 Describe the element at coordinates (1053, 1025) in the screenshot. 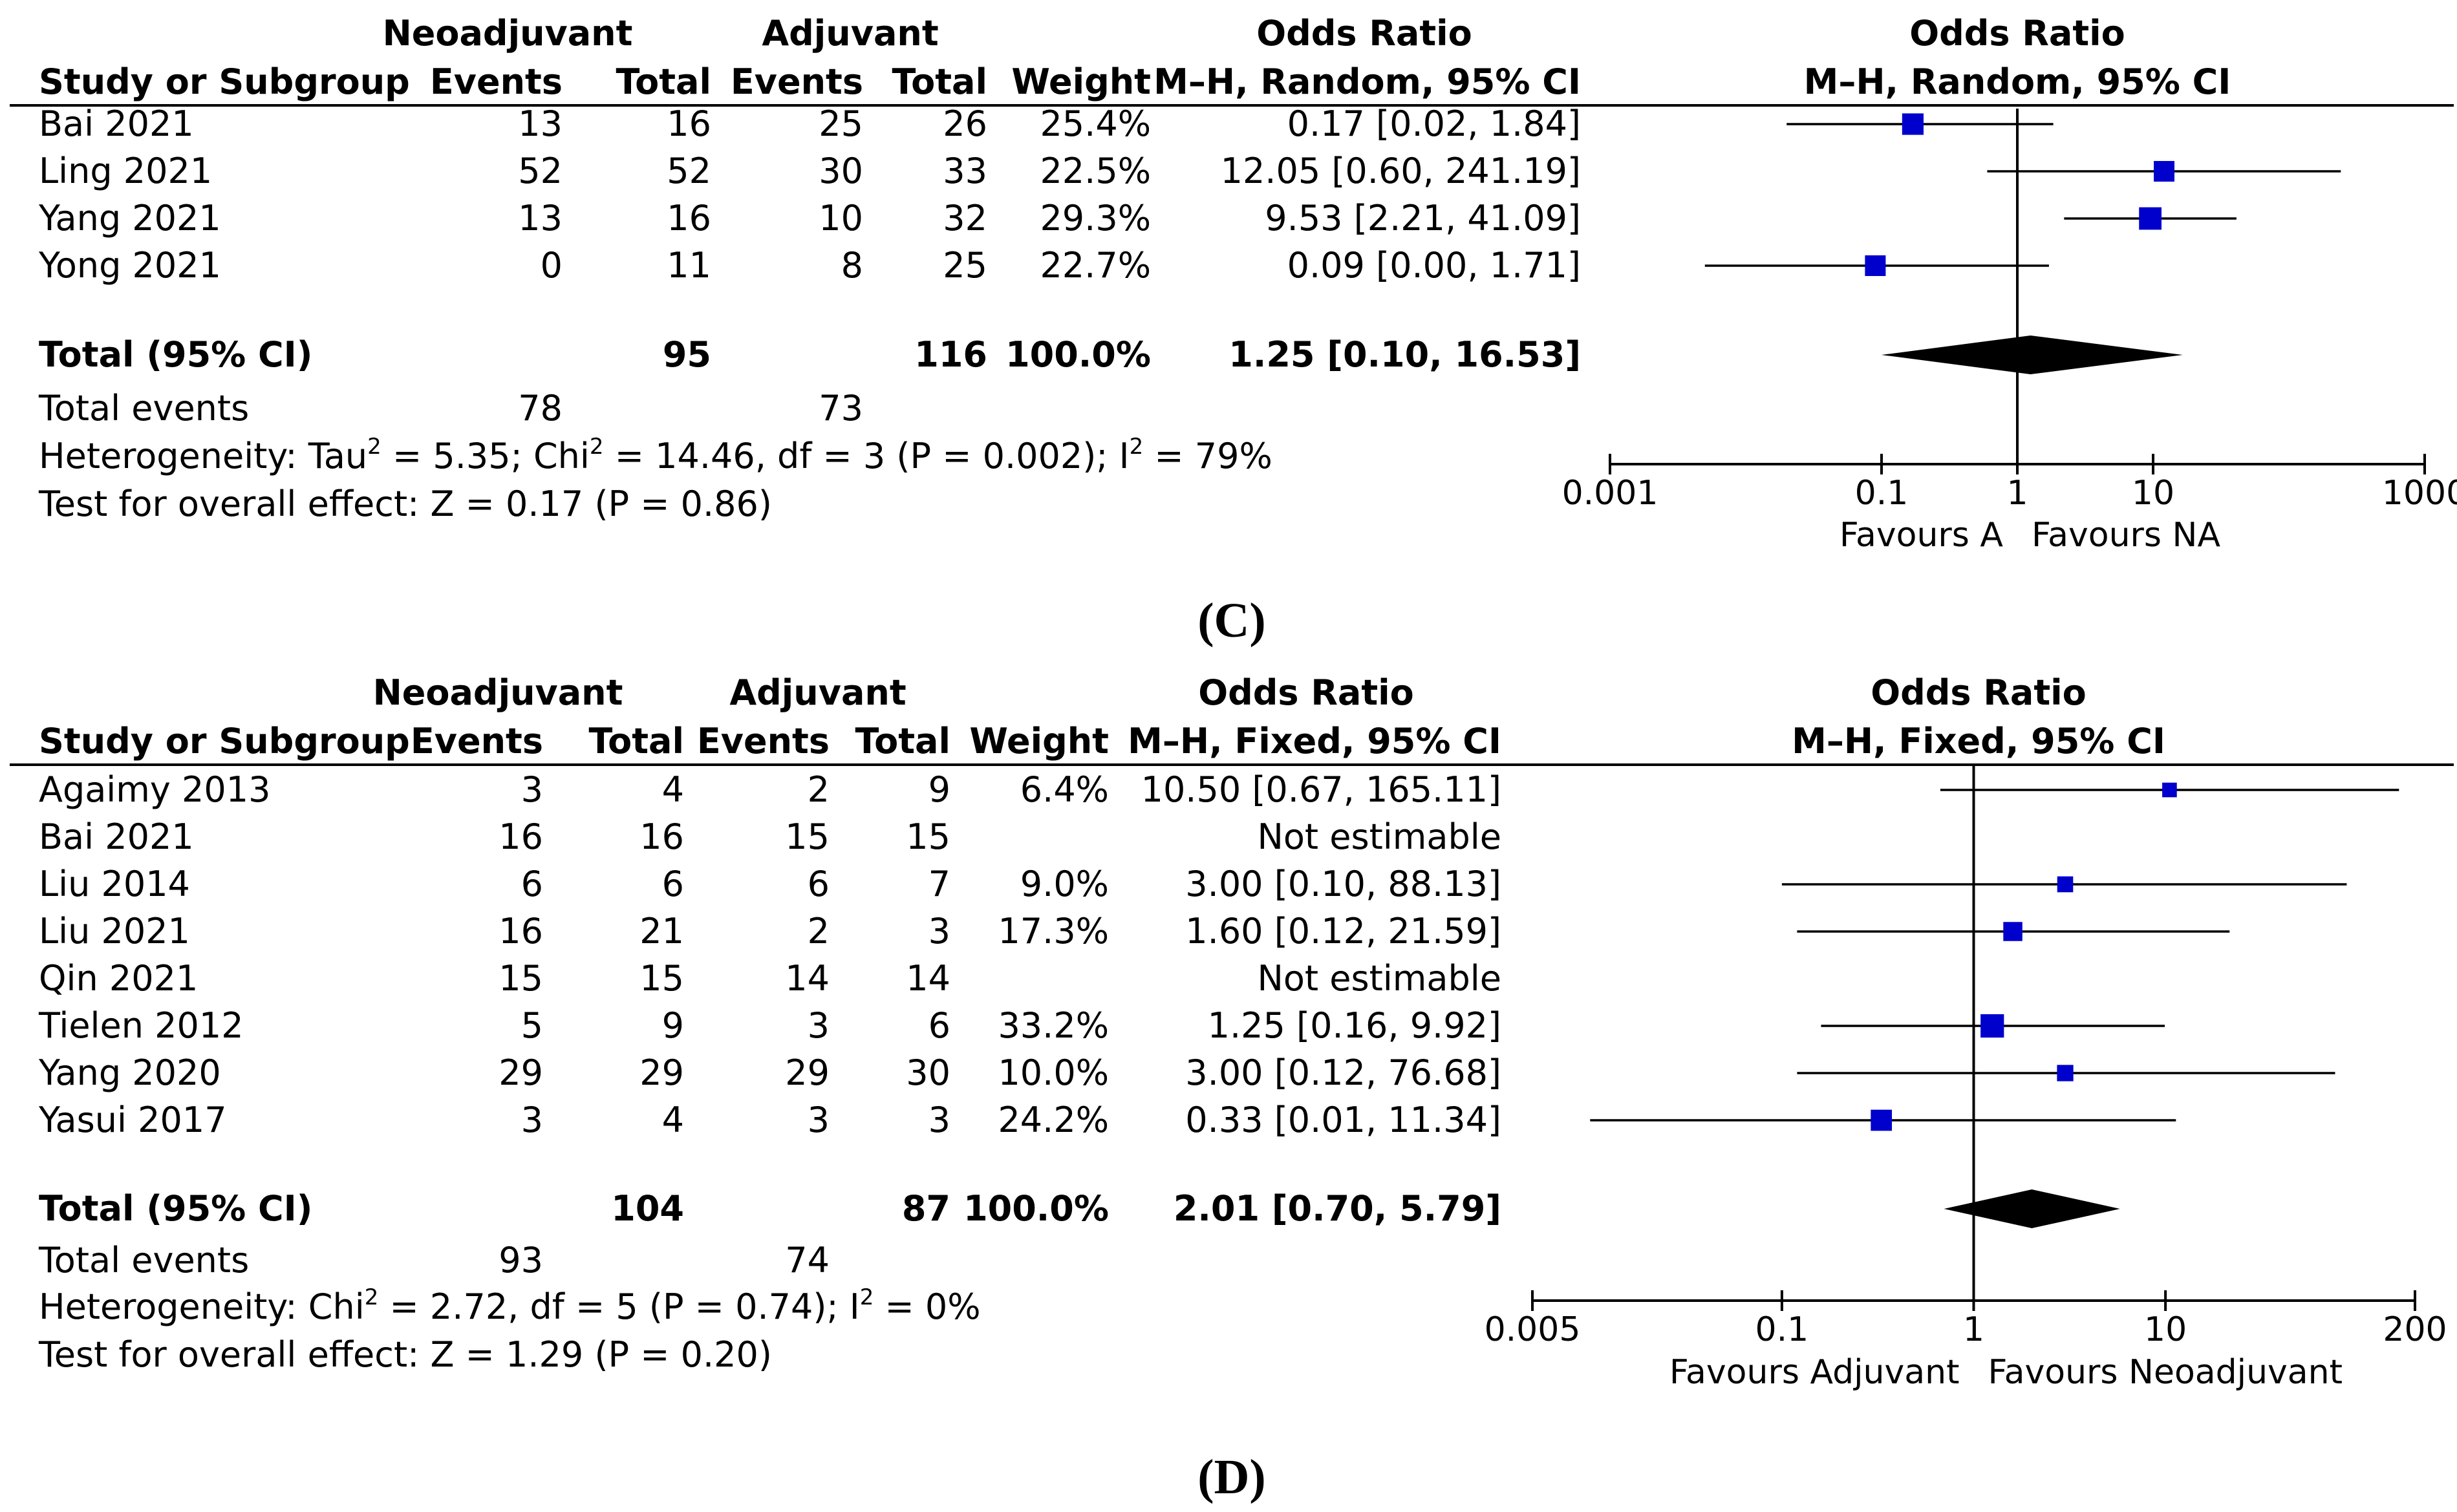

I see `study-weight: 33.2%` at that location.